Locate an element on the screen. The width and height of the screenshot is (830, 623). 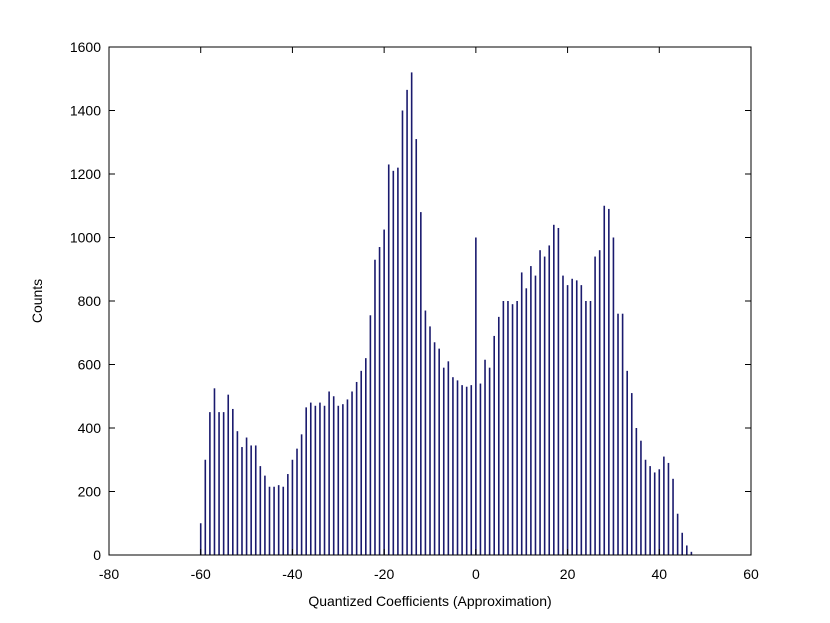
x-tick-label: -60 is located at coordinates (201, 574).